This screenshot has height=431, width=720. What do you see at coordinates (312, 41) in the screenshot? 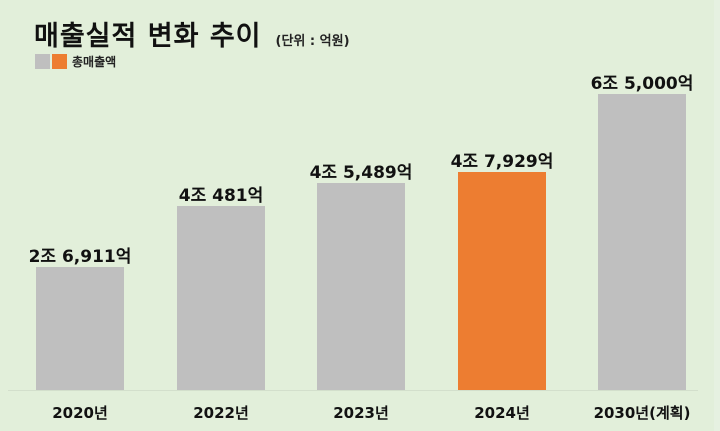
I see `unit-label: (단위 : 억원)` at bounding box center [312, 41].